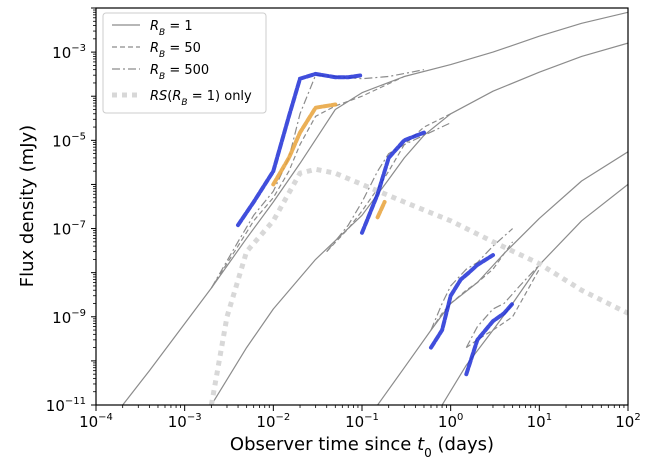 The image size is (656, 460). What do you see at coordinates (175, 50) in the screenshot?
I see `legend-label-rb50: RB = 50` at bounding box center [175, 50].